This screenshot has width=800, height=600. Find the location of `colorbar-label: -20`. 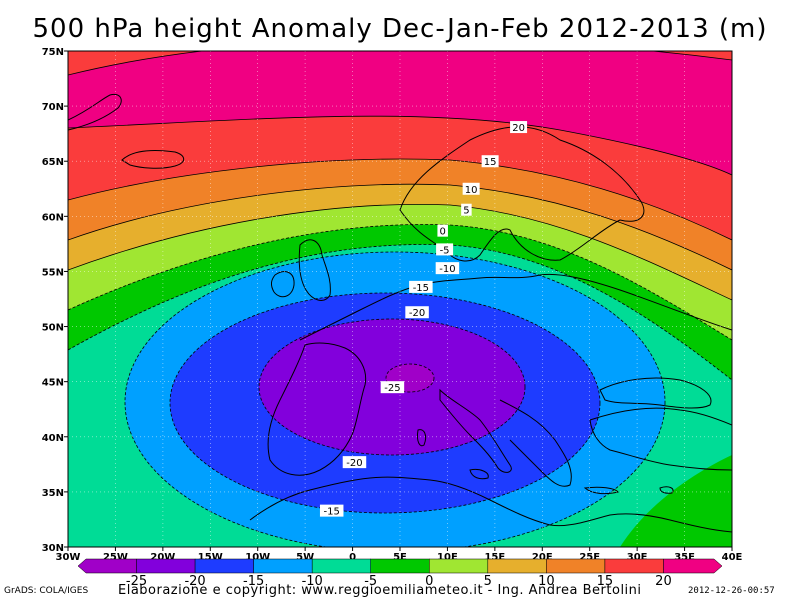

colorbar-label: -20 is located at coordinates (194, 581).